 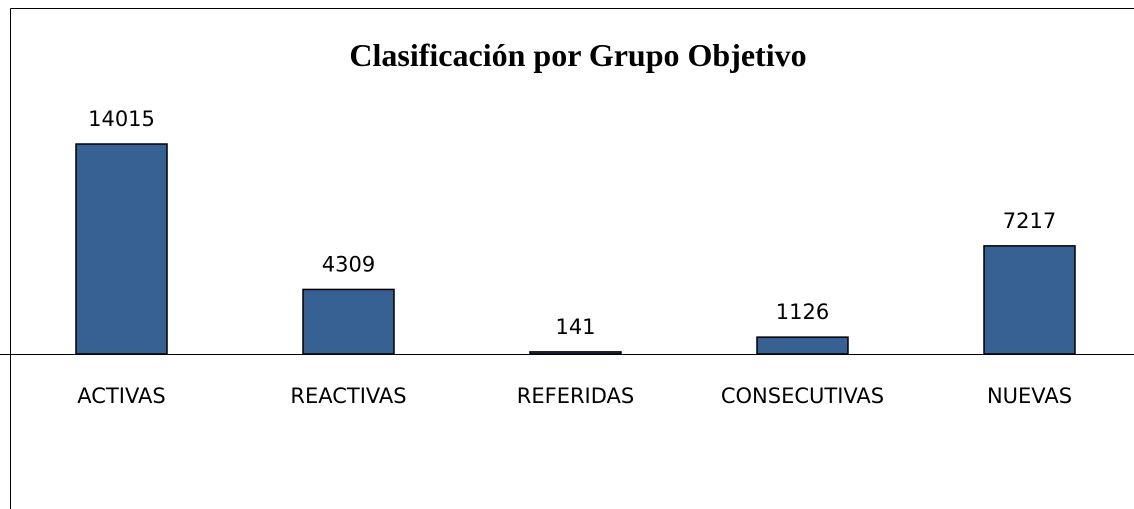 I want to click on x-tick-label: CONSECUTIVAS, so click(x=802, y=396).